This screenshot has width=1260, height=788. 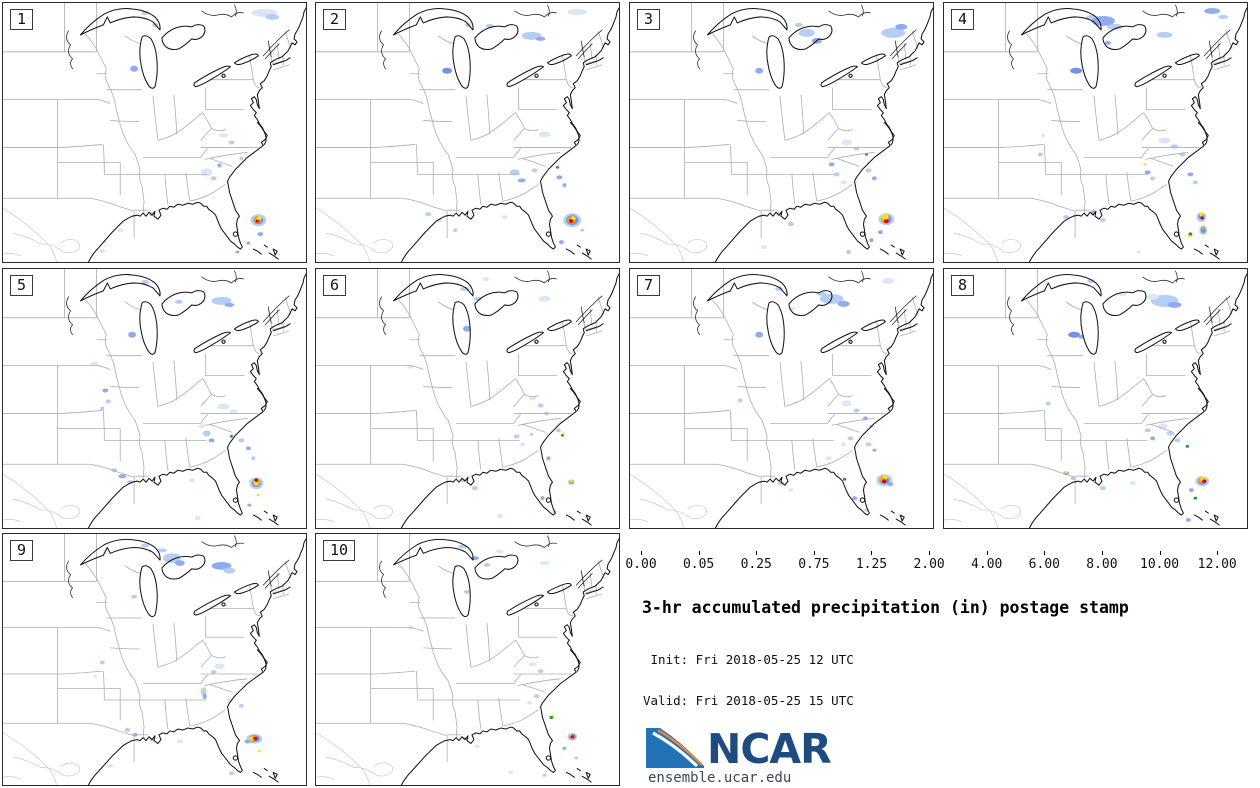 I want to click on ensemble-member-panel: 8, so click(x=1095, y=398).